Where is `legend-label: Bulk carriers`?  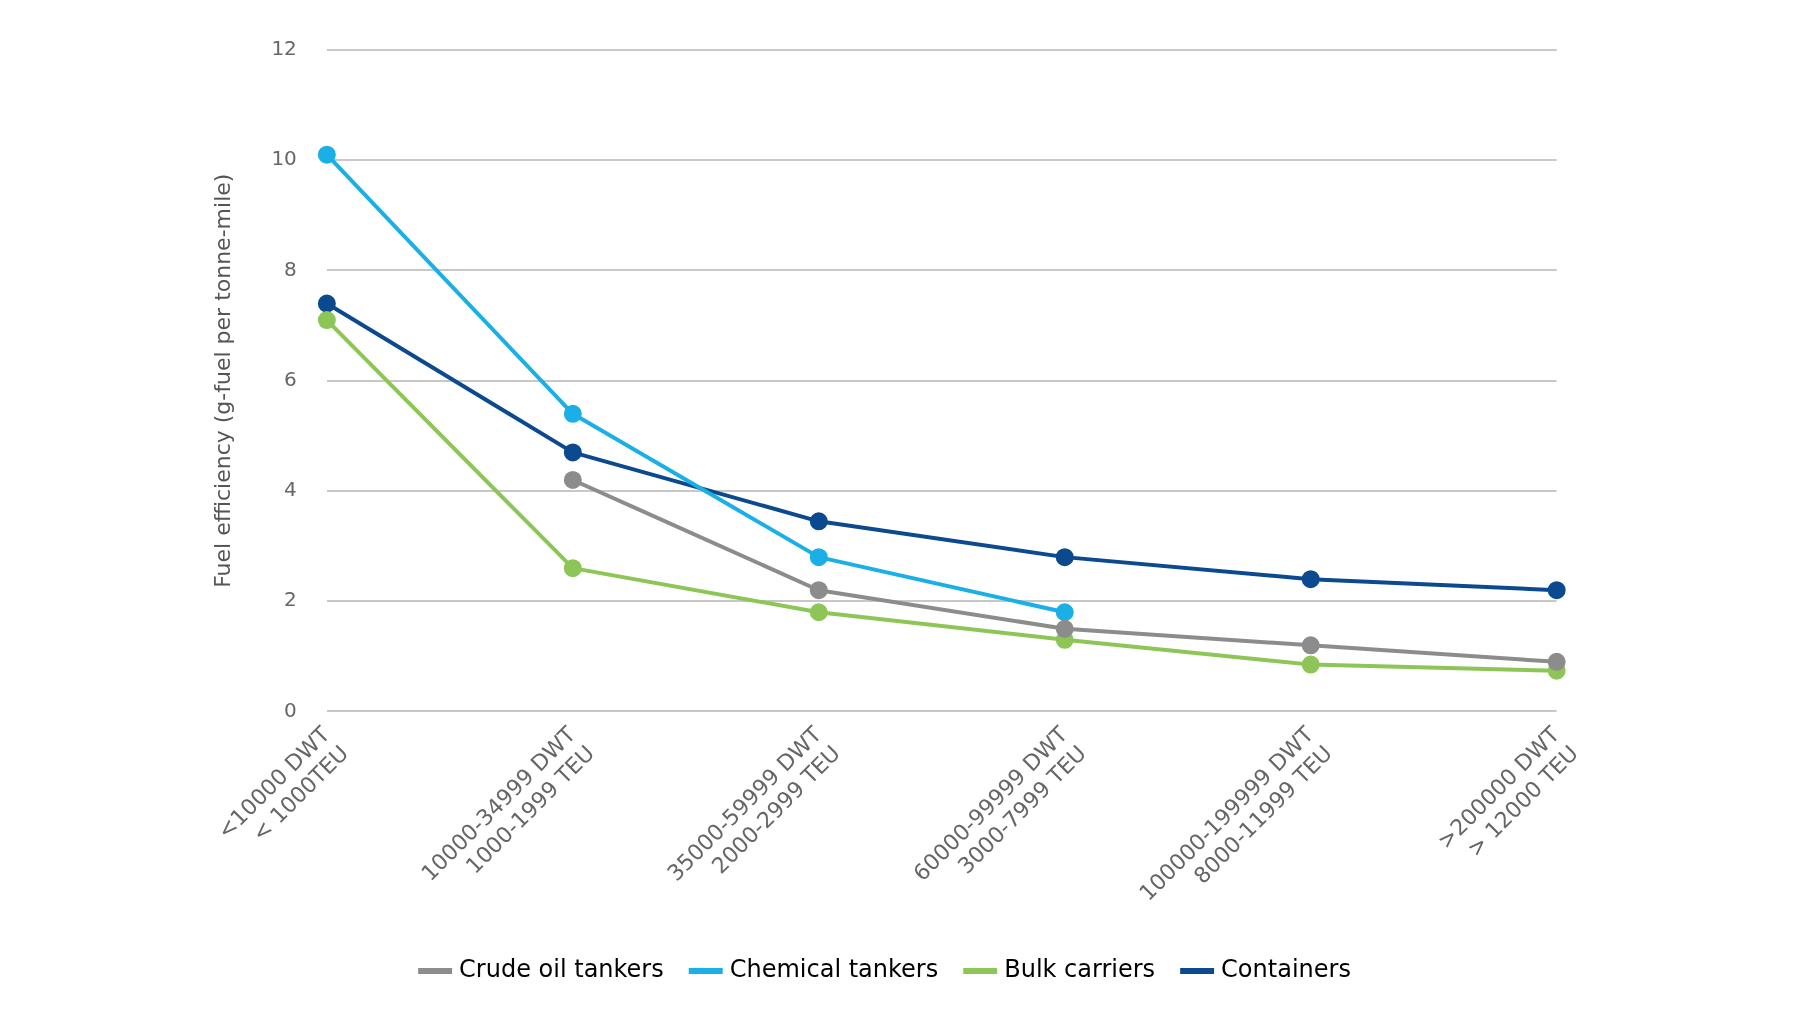
legend-label: Bulk carriers is located at coordinates (1080, 969).